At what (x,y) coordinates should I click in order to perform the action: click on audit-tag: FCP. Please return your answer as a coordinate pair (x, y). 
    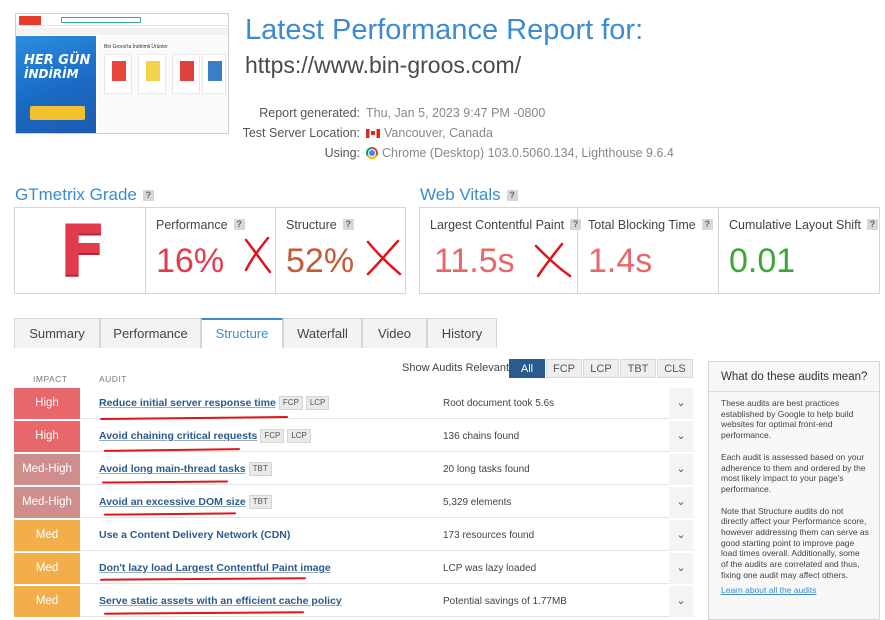
    Looking at the image, I should click on (290, 403).